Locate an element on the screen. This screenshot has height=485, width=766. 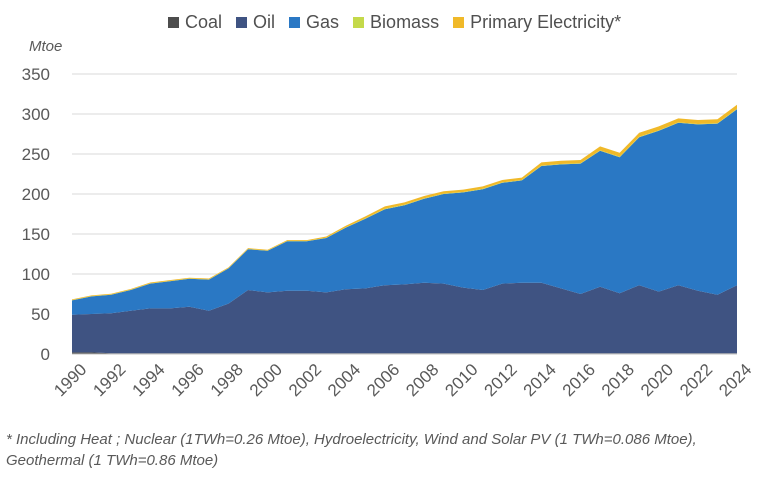
y-tick-label-100: 100 is located at coordinates (36, 274).